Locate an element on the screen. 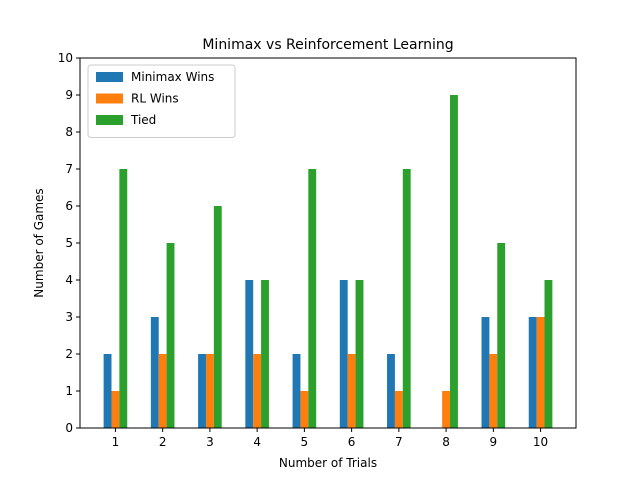  chart-title: Minimax vs Reinforcement Learning is located at coordinates (327, 45).